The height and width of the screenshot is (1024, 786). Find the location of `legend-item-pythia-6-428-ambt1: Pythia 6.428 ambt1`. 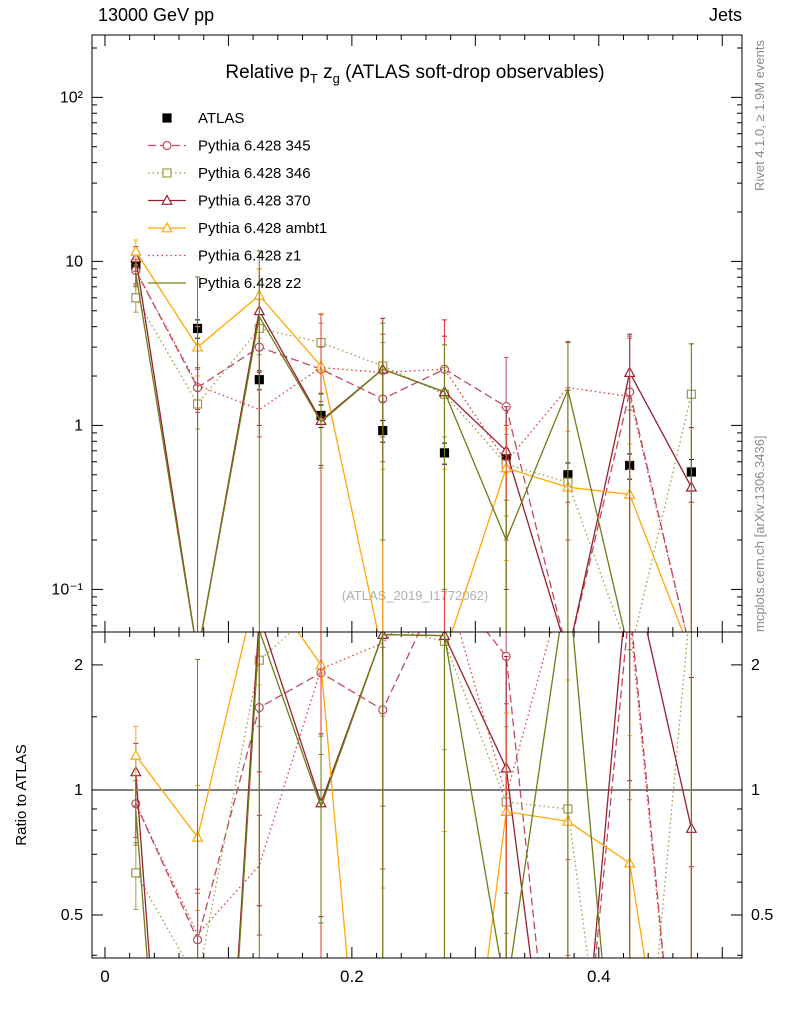

legend-item-pythia-6-428-ambt1: Pythia 6.428 ambt1 is located at coordinates (237, 228).